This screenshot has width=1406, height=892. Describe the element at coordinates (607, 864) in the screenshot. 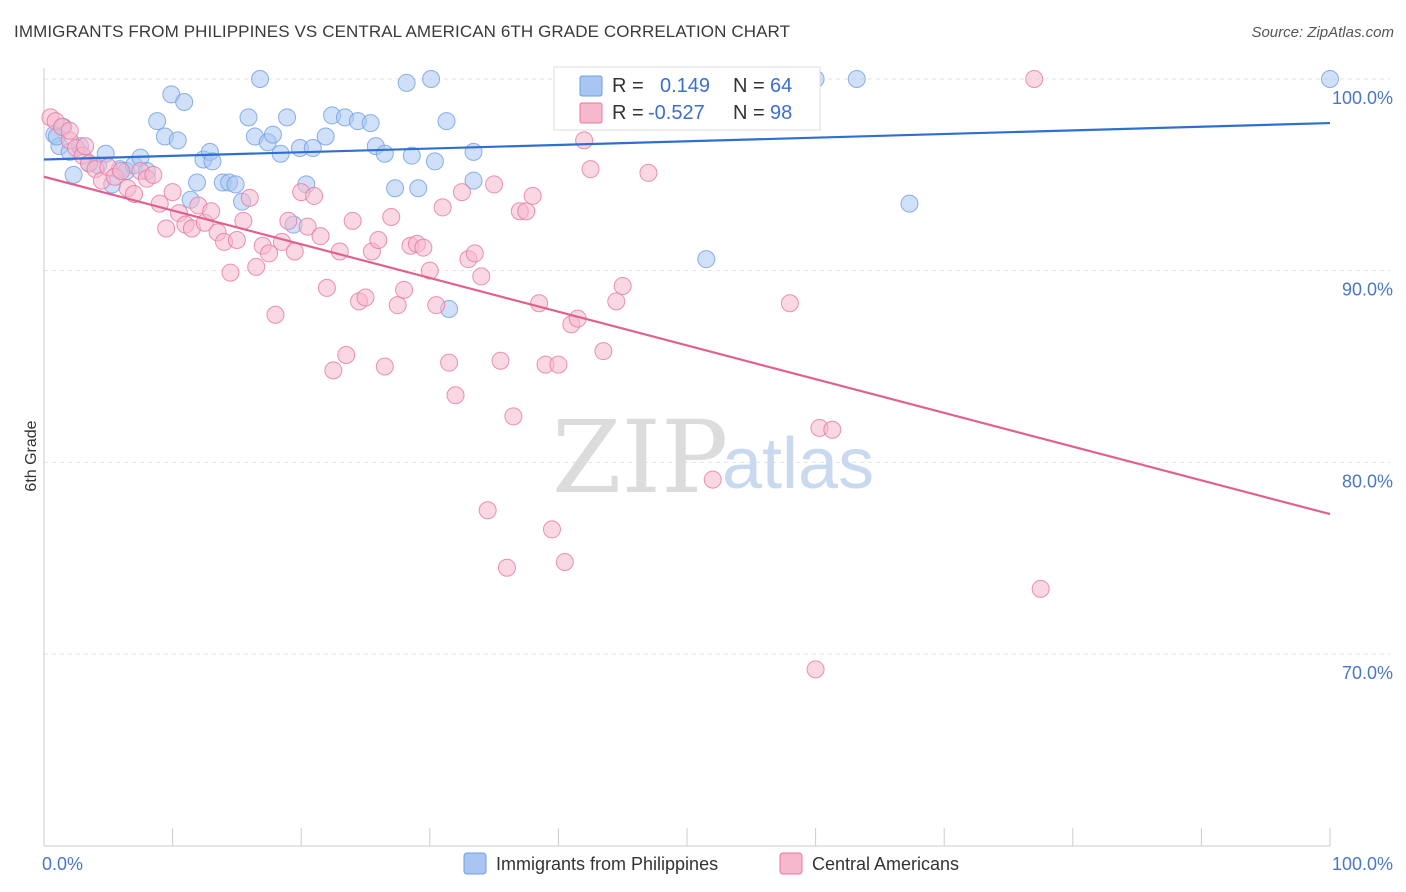

I see `legend-label-philippines: Immigrants from Philippines` at that location.